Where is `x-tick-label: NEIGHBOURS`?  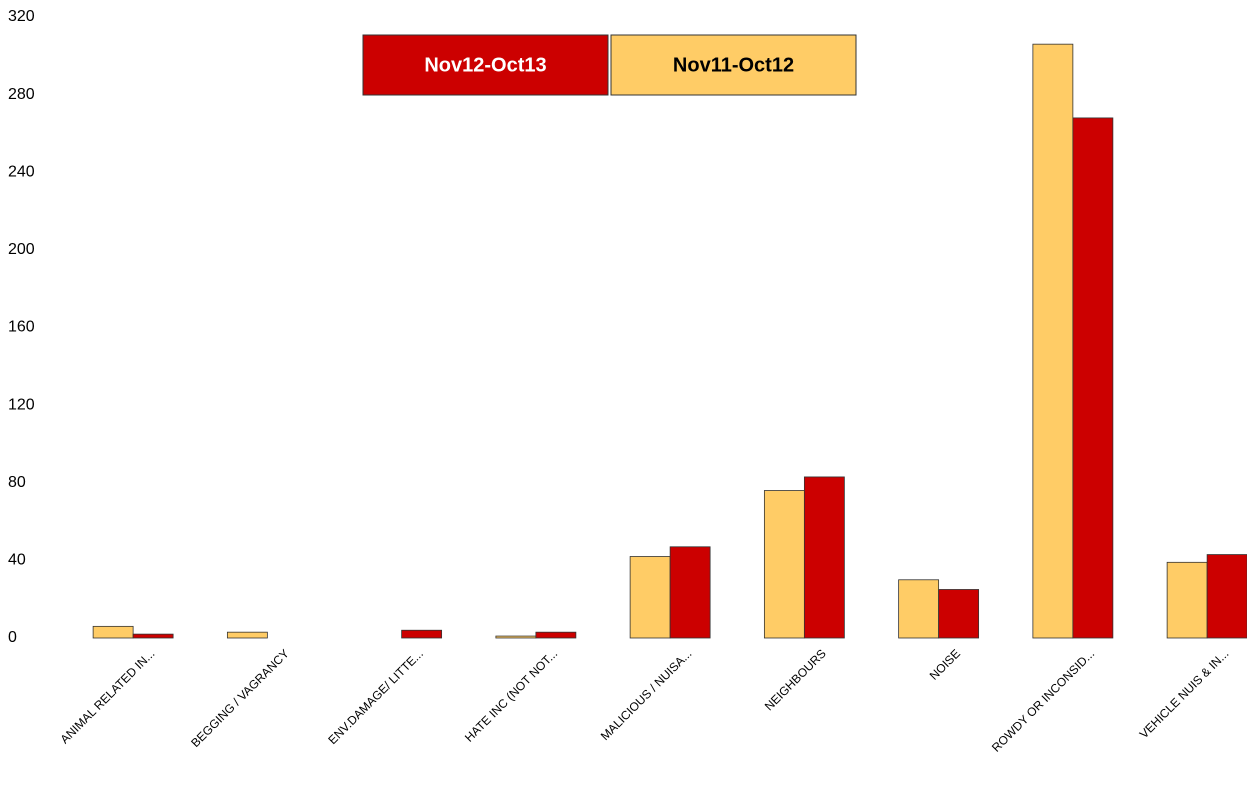 x-tick-label: NEIGHBOURS is located at coordinates (795, 679).